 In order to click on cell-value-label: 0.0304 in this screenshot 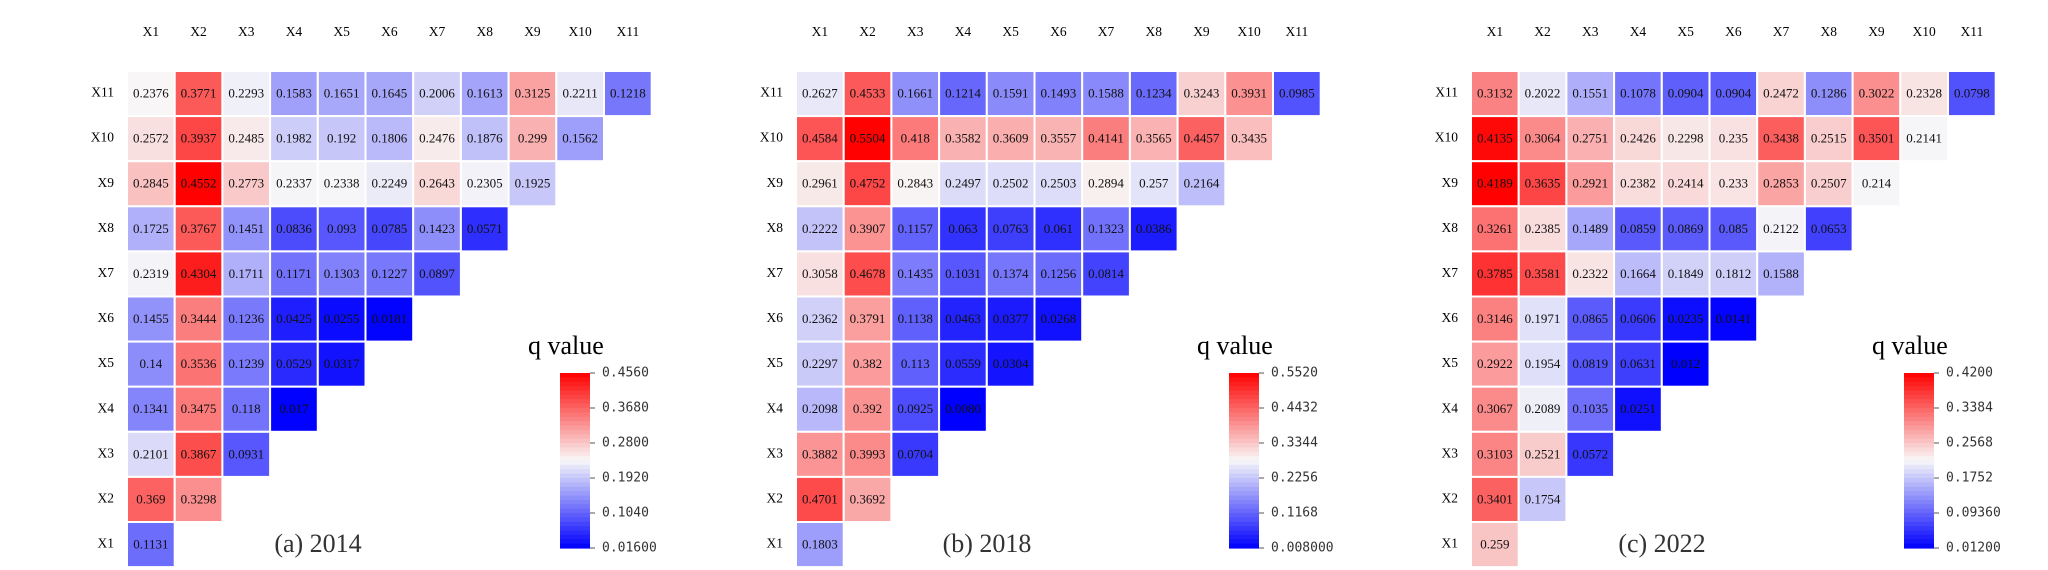, I will do `click(1011, 363)`.